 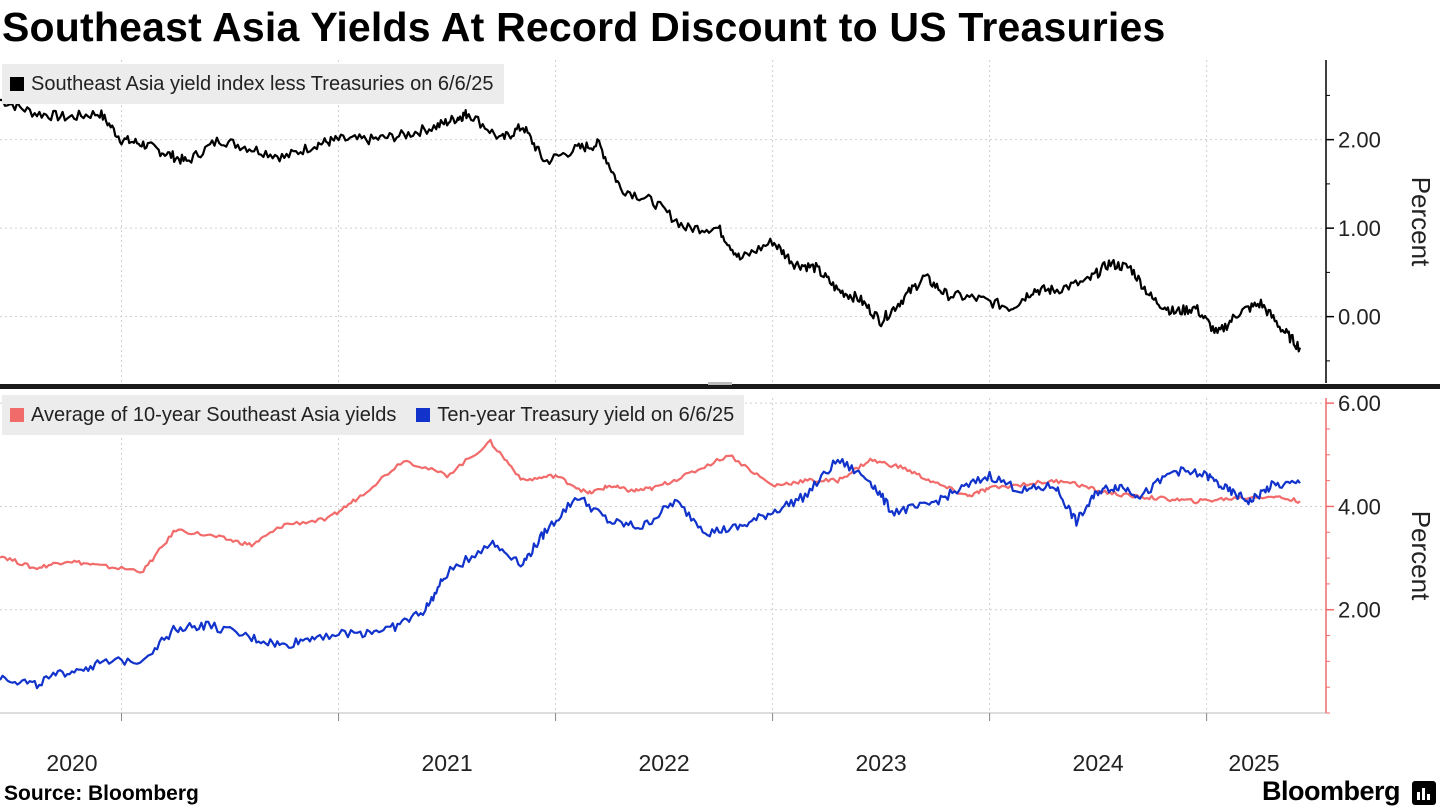 What do you see at coordinates (17, 415) in the screenshot?
I see `legend-swatch-asean` at bounding box center [17, 415].